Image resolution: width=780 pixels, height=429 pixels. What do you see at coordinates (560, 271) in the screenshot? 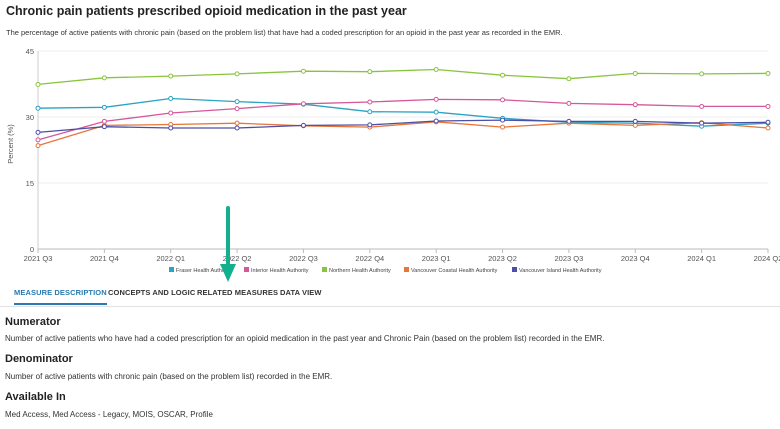
I see `legend-label-vancouver-island-health-authority: Vancouver Island Health Authority` at bounding box center [560, 271].